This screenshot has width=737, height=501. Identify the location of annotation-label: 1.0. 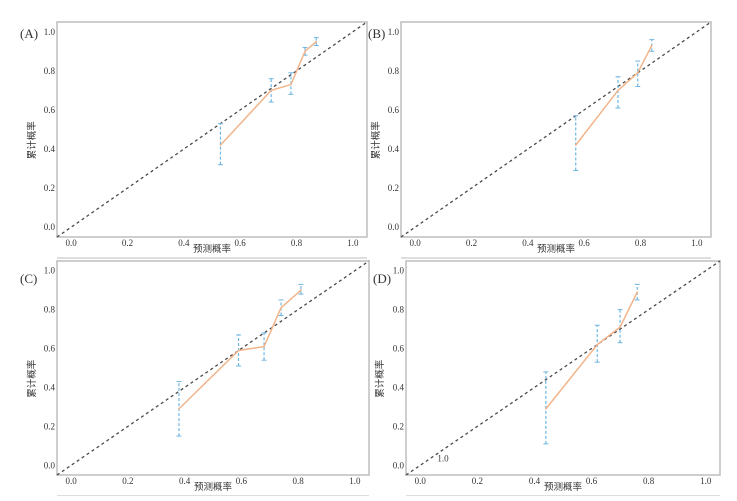
(443, 458).